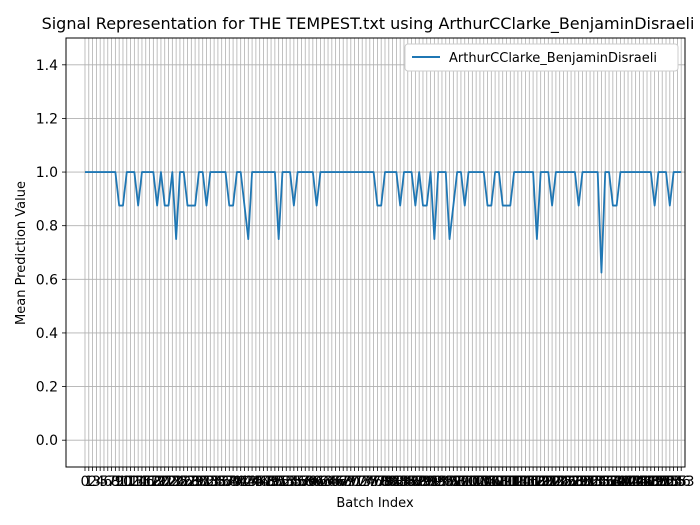 The height and width of the screenshot is (525, 700). I want to click on x-tick-label: 34, so click(214, 482).